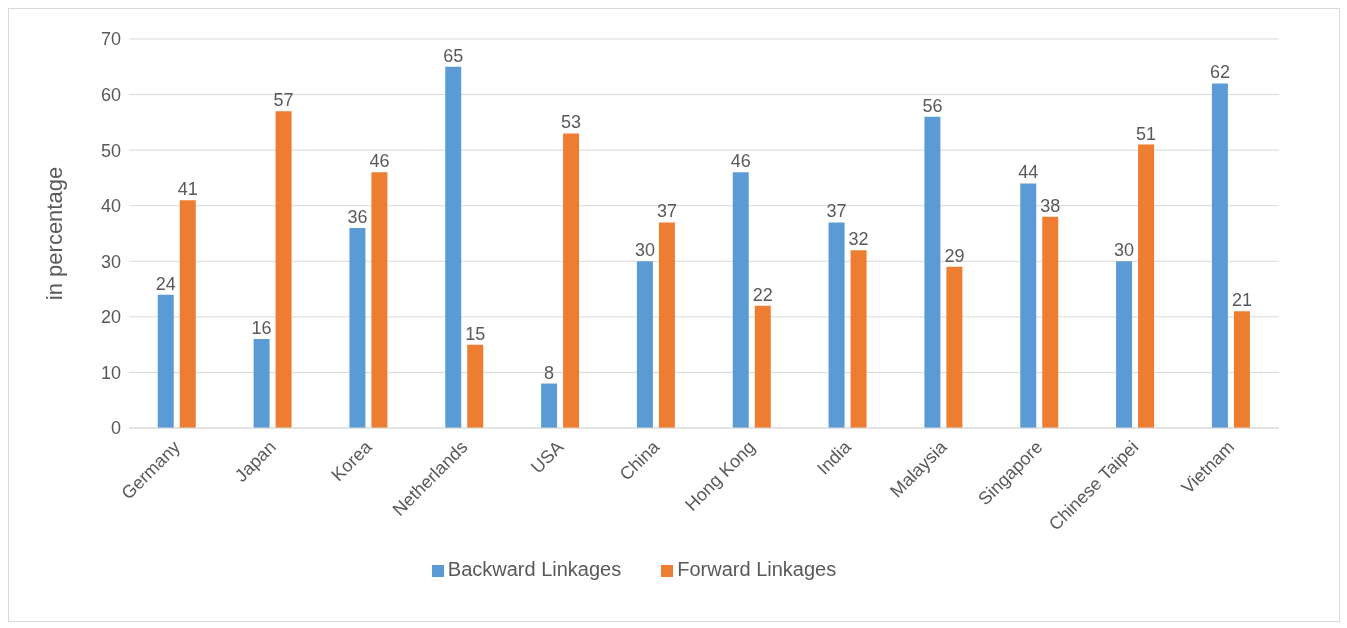 This screenshot has width=1347, height=628. Describe the element at coordinates (115, 428) in the screenshot. I see `y-tick-label: 0` at that location.